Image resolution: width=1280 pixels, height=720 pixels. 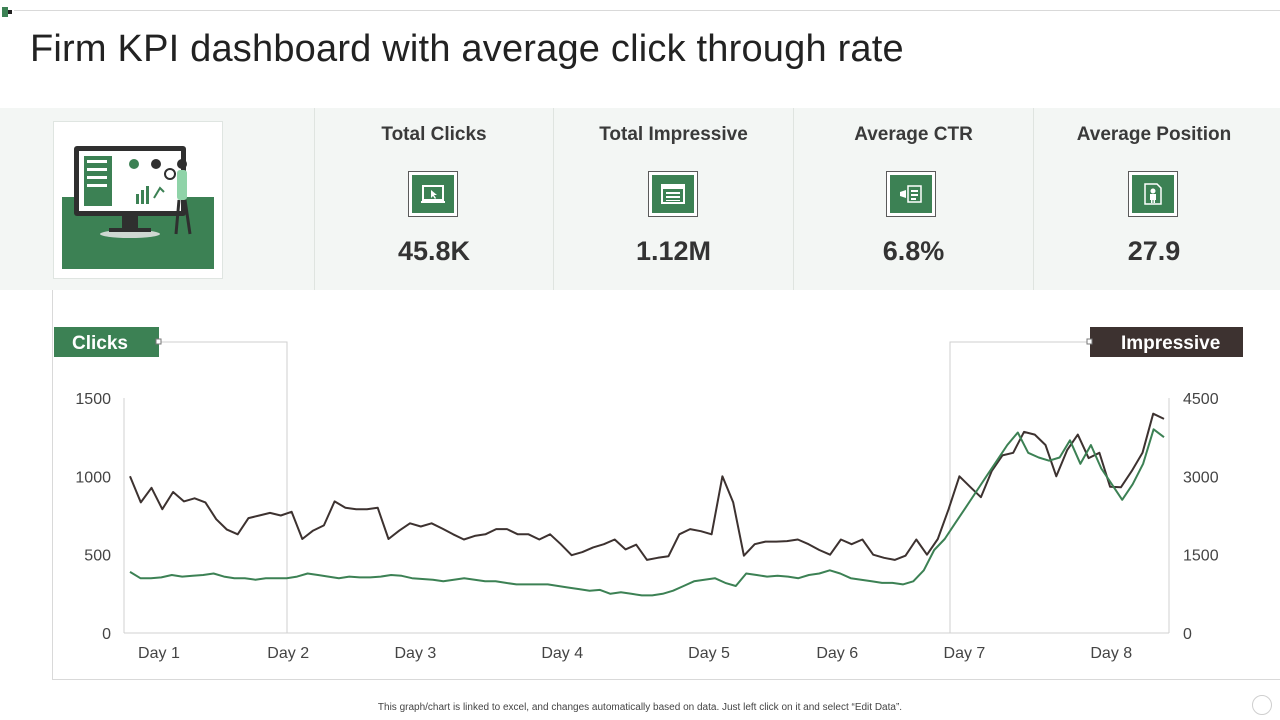 I want to click on kpi-value: 1.12M, so click(x=673, y=251).